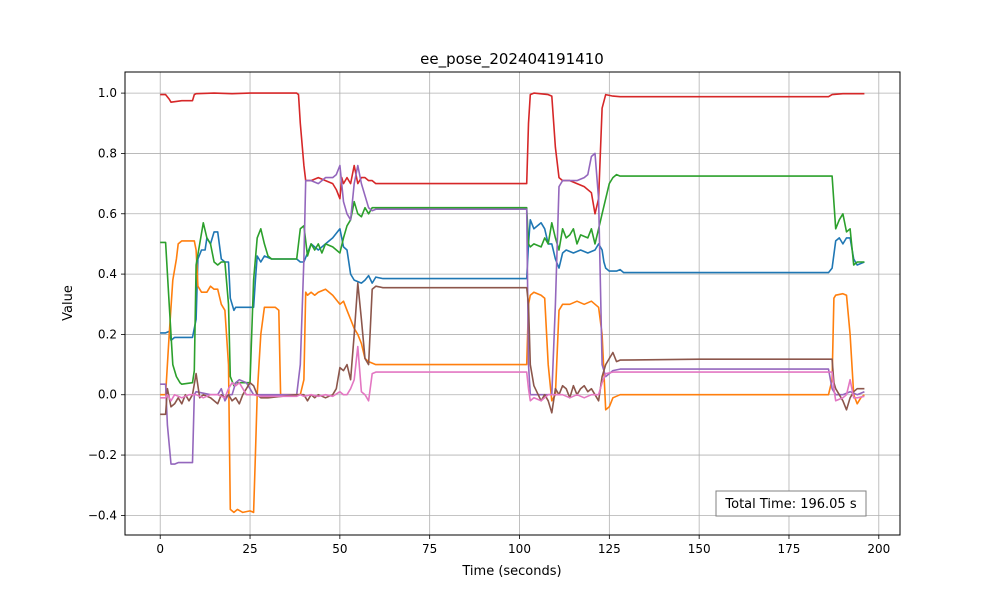 The image size is (1000, 600). Describe the element at coordinates (609, 549) in the screenshot. I see `x-tick-label: 125` at that location.